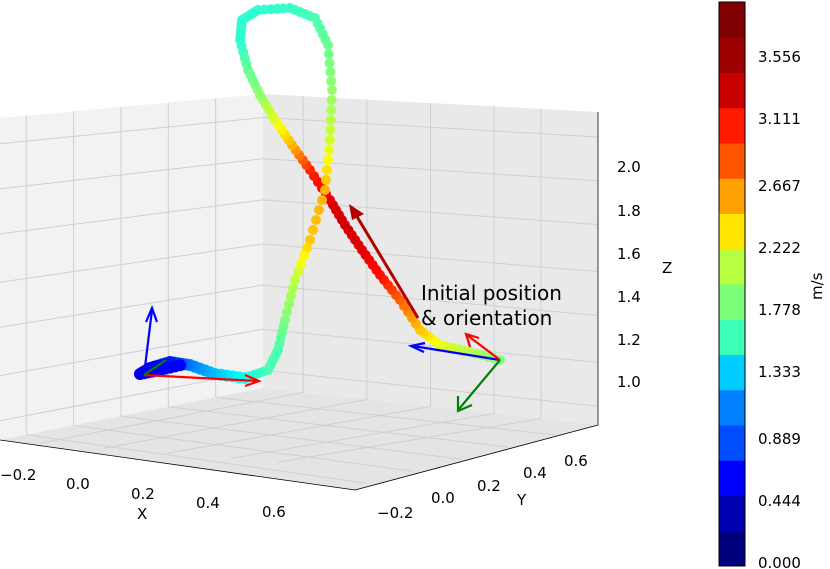  I want to click on colorbar-label: m/s, so click(817, 286).